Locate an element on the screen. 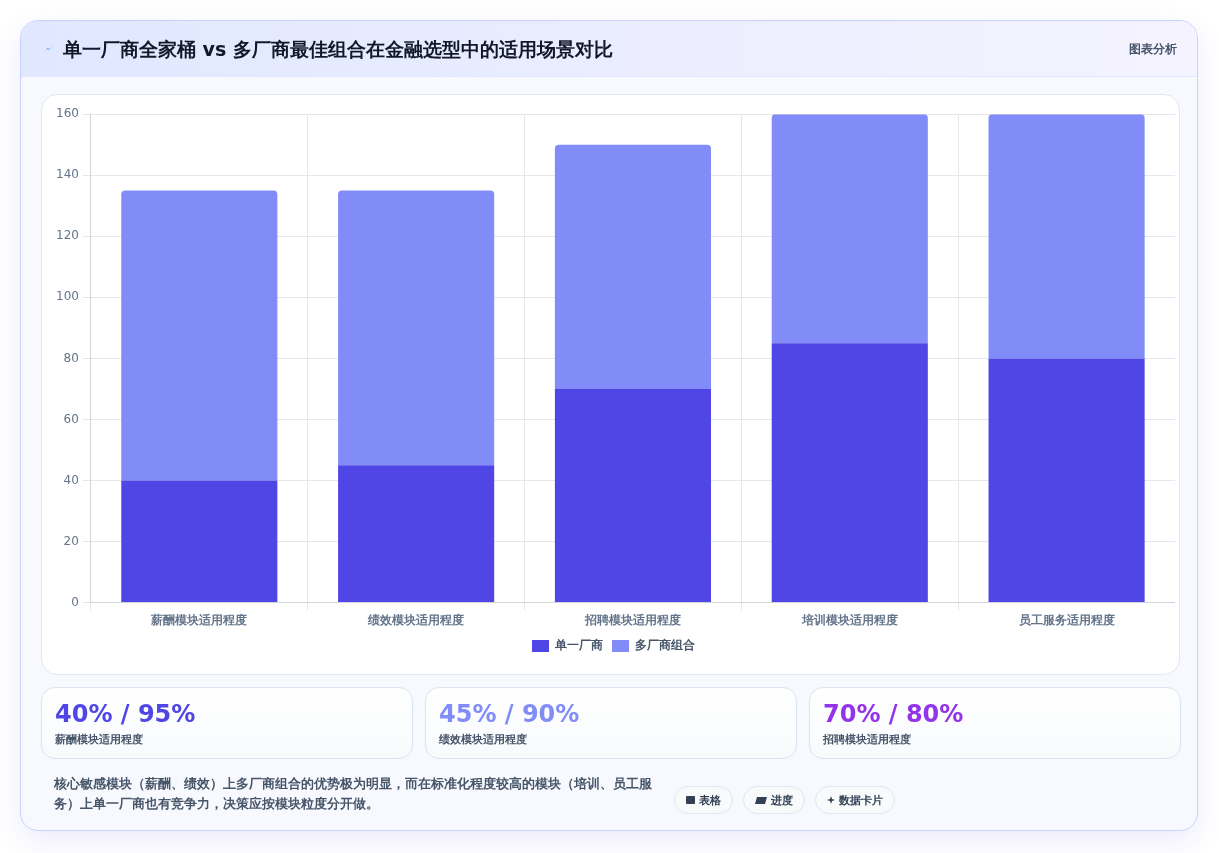 This screenshot has height=853, width=1219. chart-title: 单一厂商全家桶 vs 多厂商最佳组合在金融选型中的适用场景对比 is located at coordinates (338, 49).